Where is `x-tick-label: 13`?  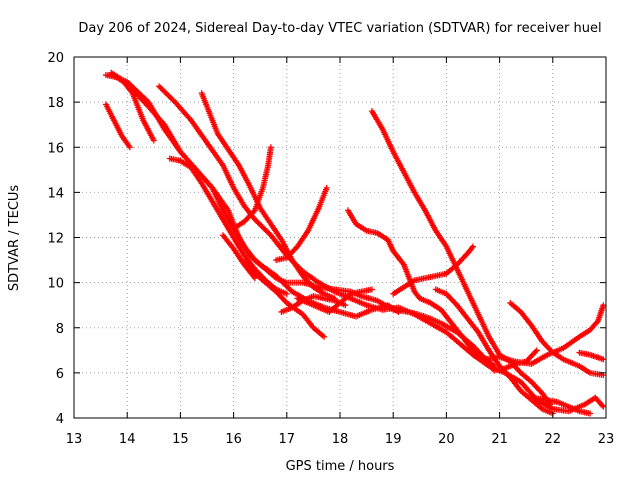 x-tick-label: 13 is located at coordinates (74, 439).